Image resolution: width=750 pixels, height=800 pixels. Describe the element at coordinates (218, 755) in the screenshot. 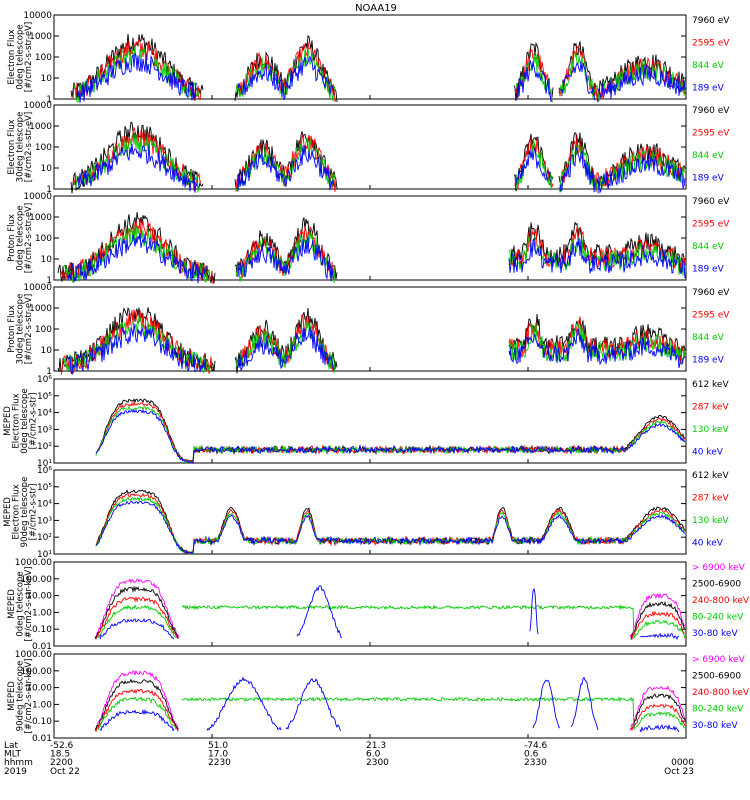

I see `x-tick-label: 17.0` at that location.